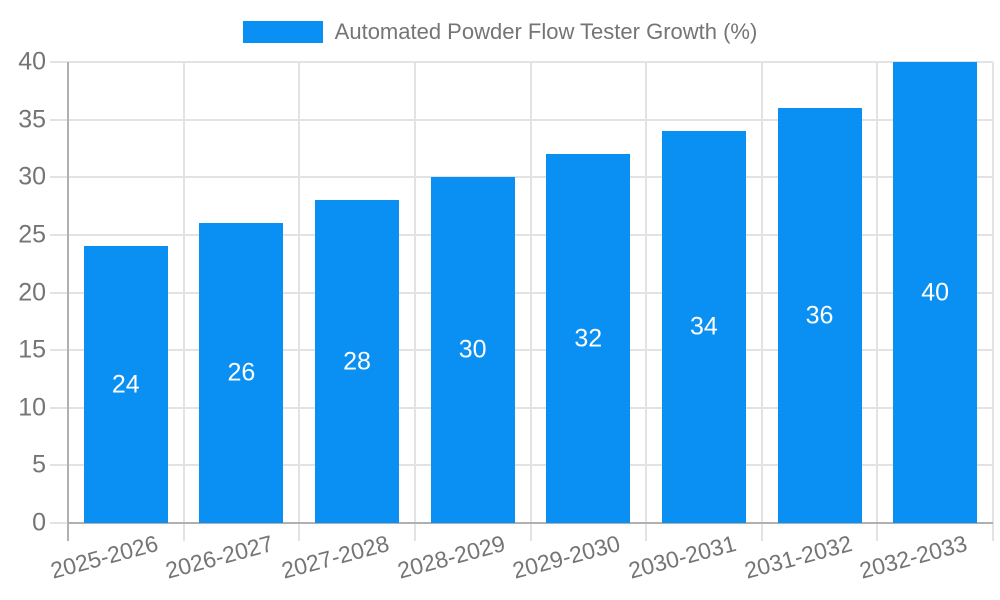  Describe the element at coordinates (32, 176) in the screenshot. I see `y-axis-tick-label: 30` at that location.